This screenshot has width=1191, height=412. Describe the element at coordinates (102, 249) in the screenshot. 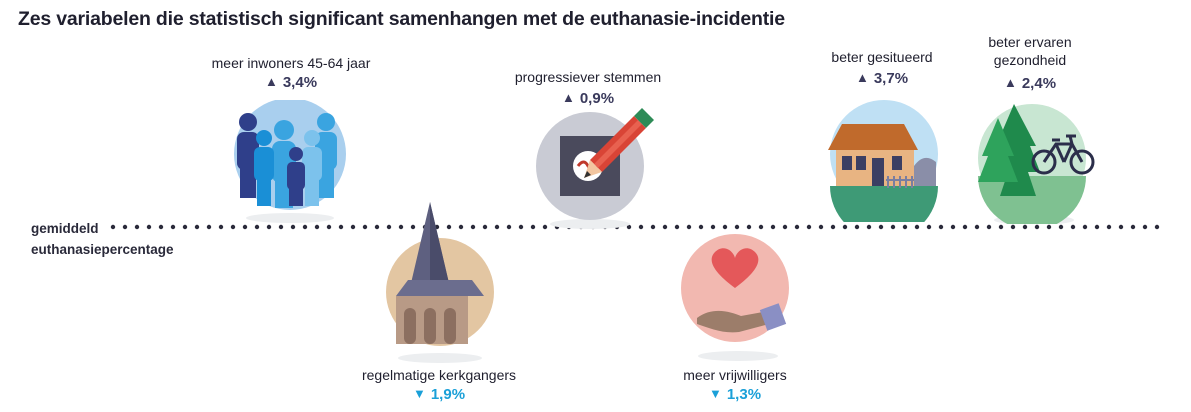

I see `baseline-label-line2: euthanasiepercentage` at that location.